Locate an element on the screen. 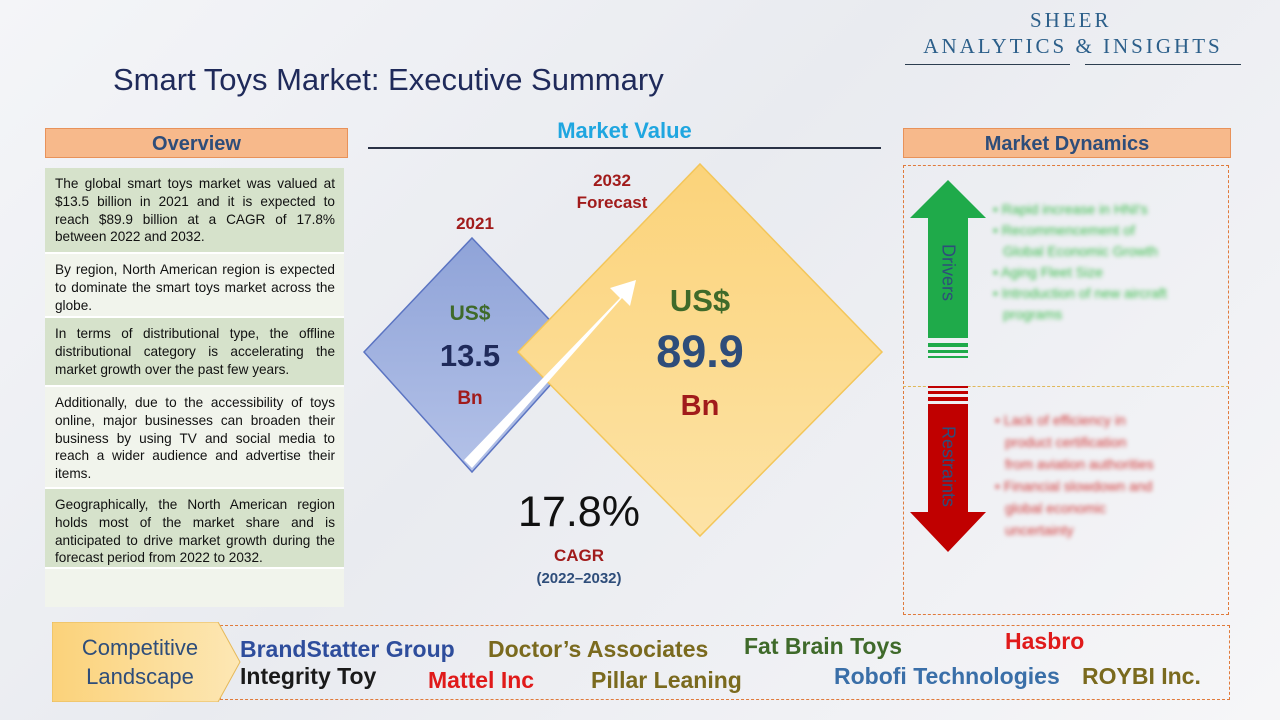 The image size is (1280, 720). cagr-value: 17.8% is located at coordinates (579, 512).